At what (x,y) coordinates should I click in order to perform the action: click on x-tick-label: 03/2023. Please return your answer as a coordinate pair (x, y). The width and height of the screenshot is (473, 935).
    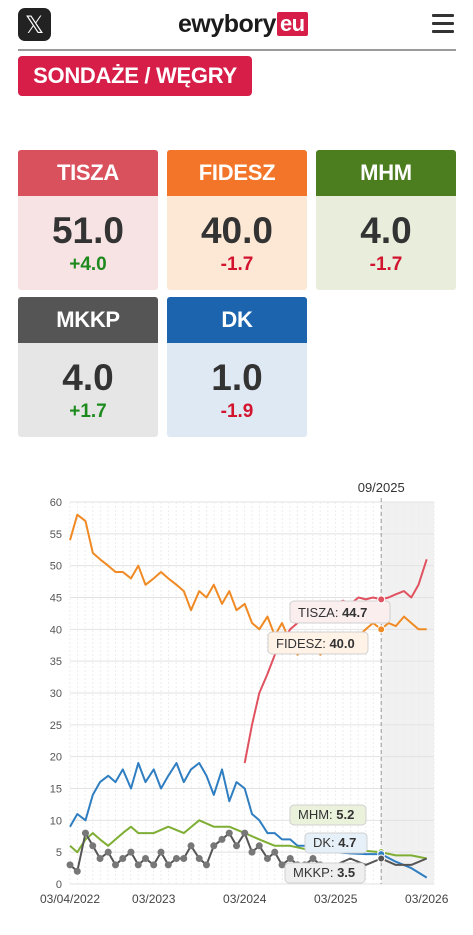
    Looking at the image, I should click on (154, 899).